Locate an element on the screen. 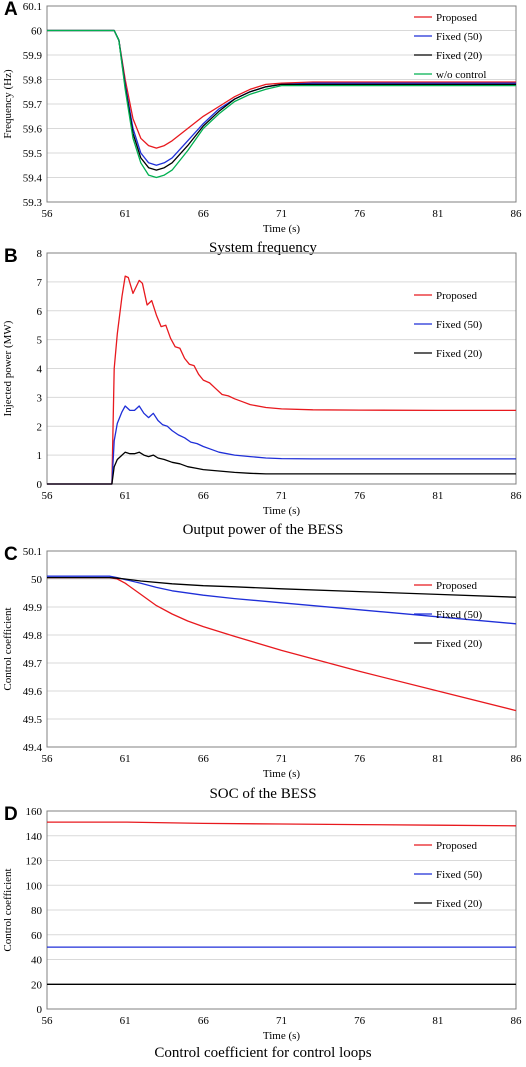 The width and height of the screenshot is (526, 1067). y-tick-label: 160 is located at coordinates (34, 812).